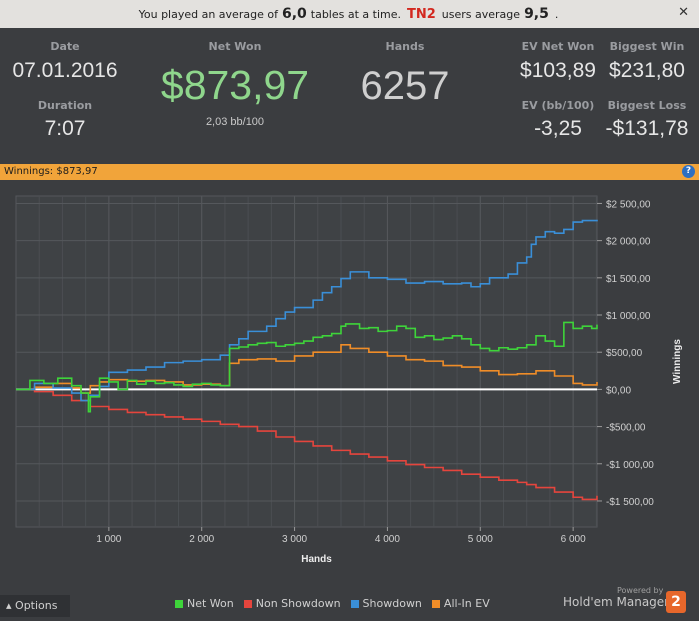  Describe the element at coordinates (676, 602) in the screenshot. I see `holdem-manager-badge: 2` at that location.